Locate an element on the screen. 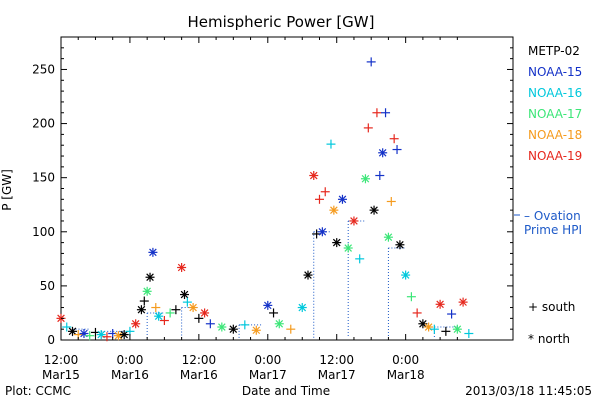 This screenshot has width=600, height=400. ovation-label-line2: Prime HPI is located at coordinates (553, 230).